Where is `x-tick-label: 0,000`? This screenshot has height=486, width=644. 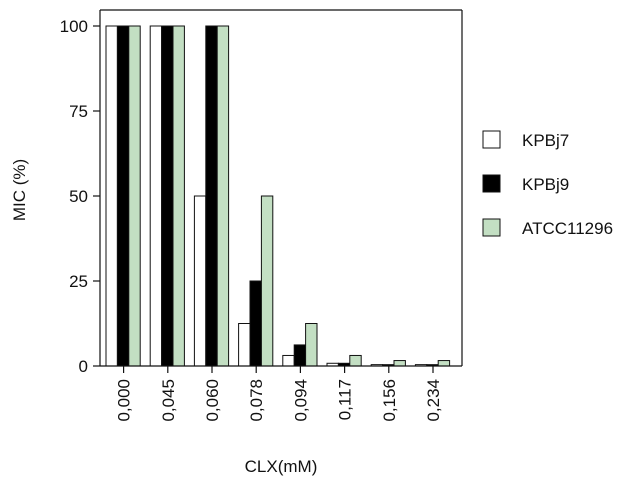
x-tick-label: 0,000 is located at coordinates (124, 400).